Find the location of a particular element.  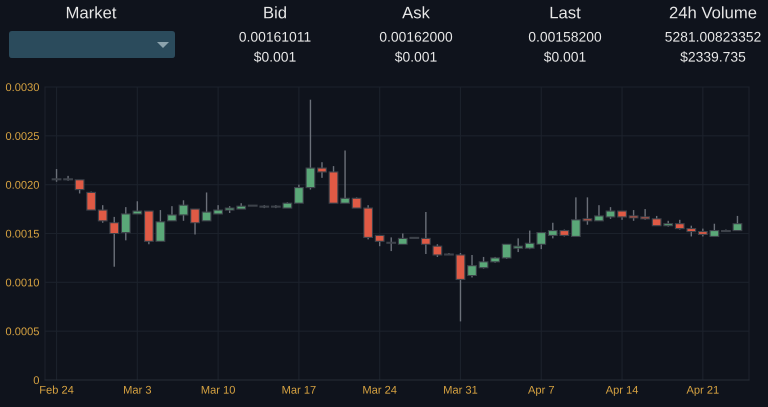

y-tick-label: 0.0005 is located at coordinates (22, 331).